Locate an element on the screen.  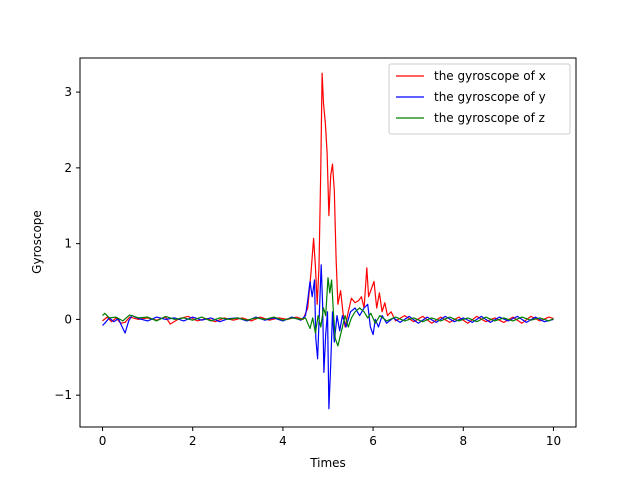
y-tick-label: −1 is located at coordinates (63, 395).